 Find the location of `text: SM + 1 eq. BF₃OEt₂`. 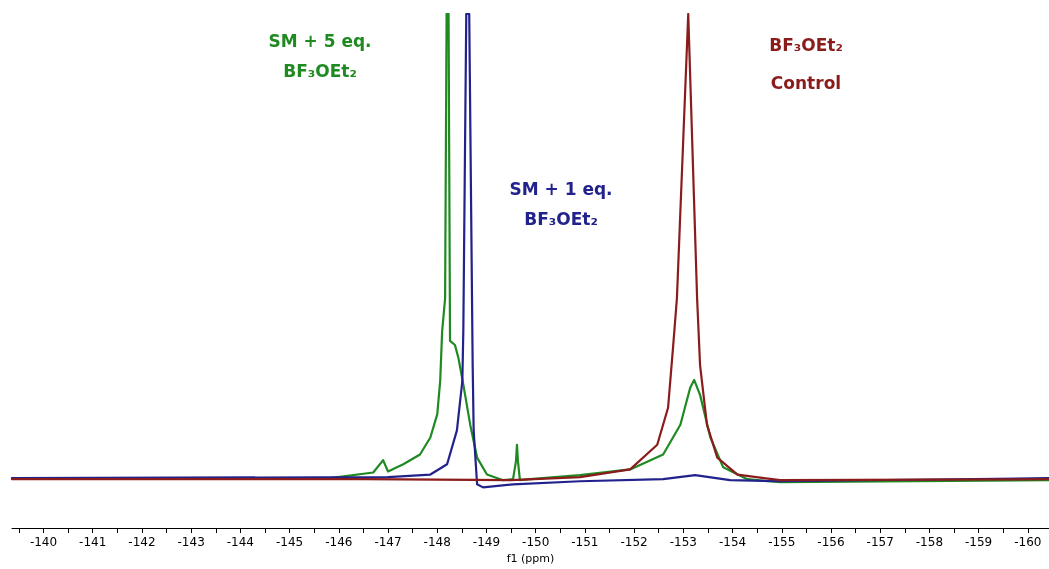

text: SM + 1 eq. BF₃OEt₂ is located at coordinates (561, 204).